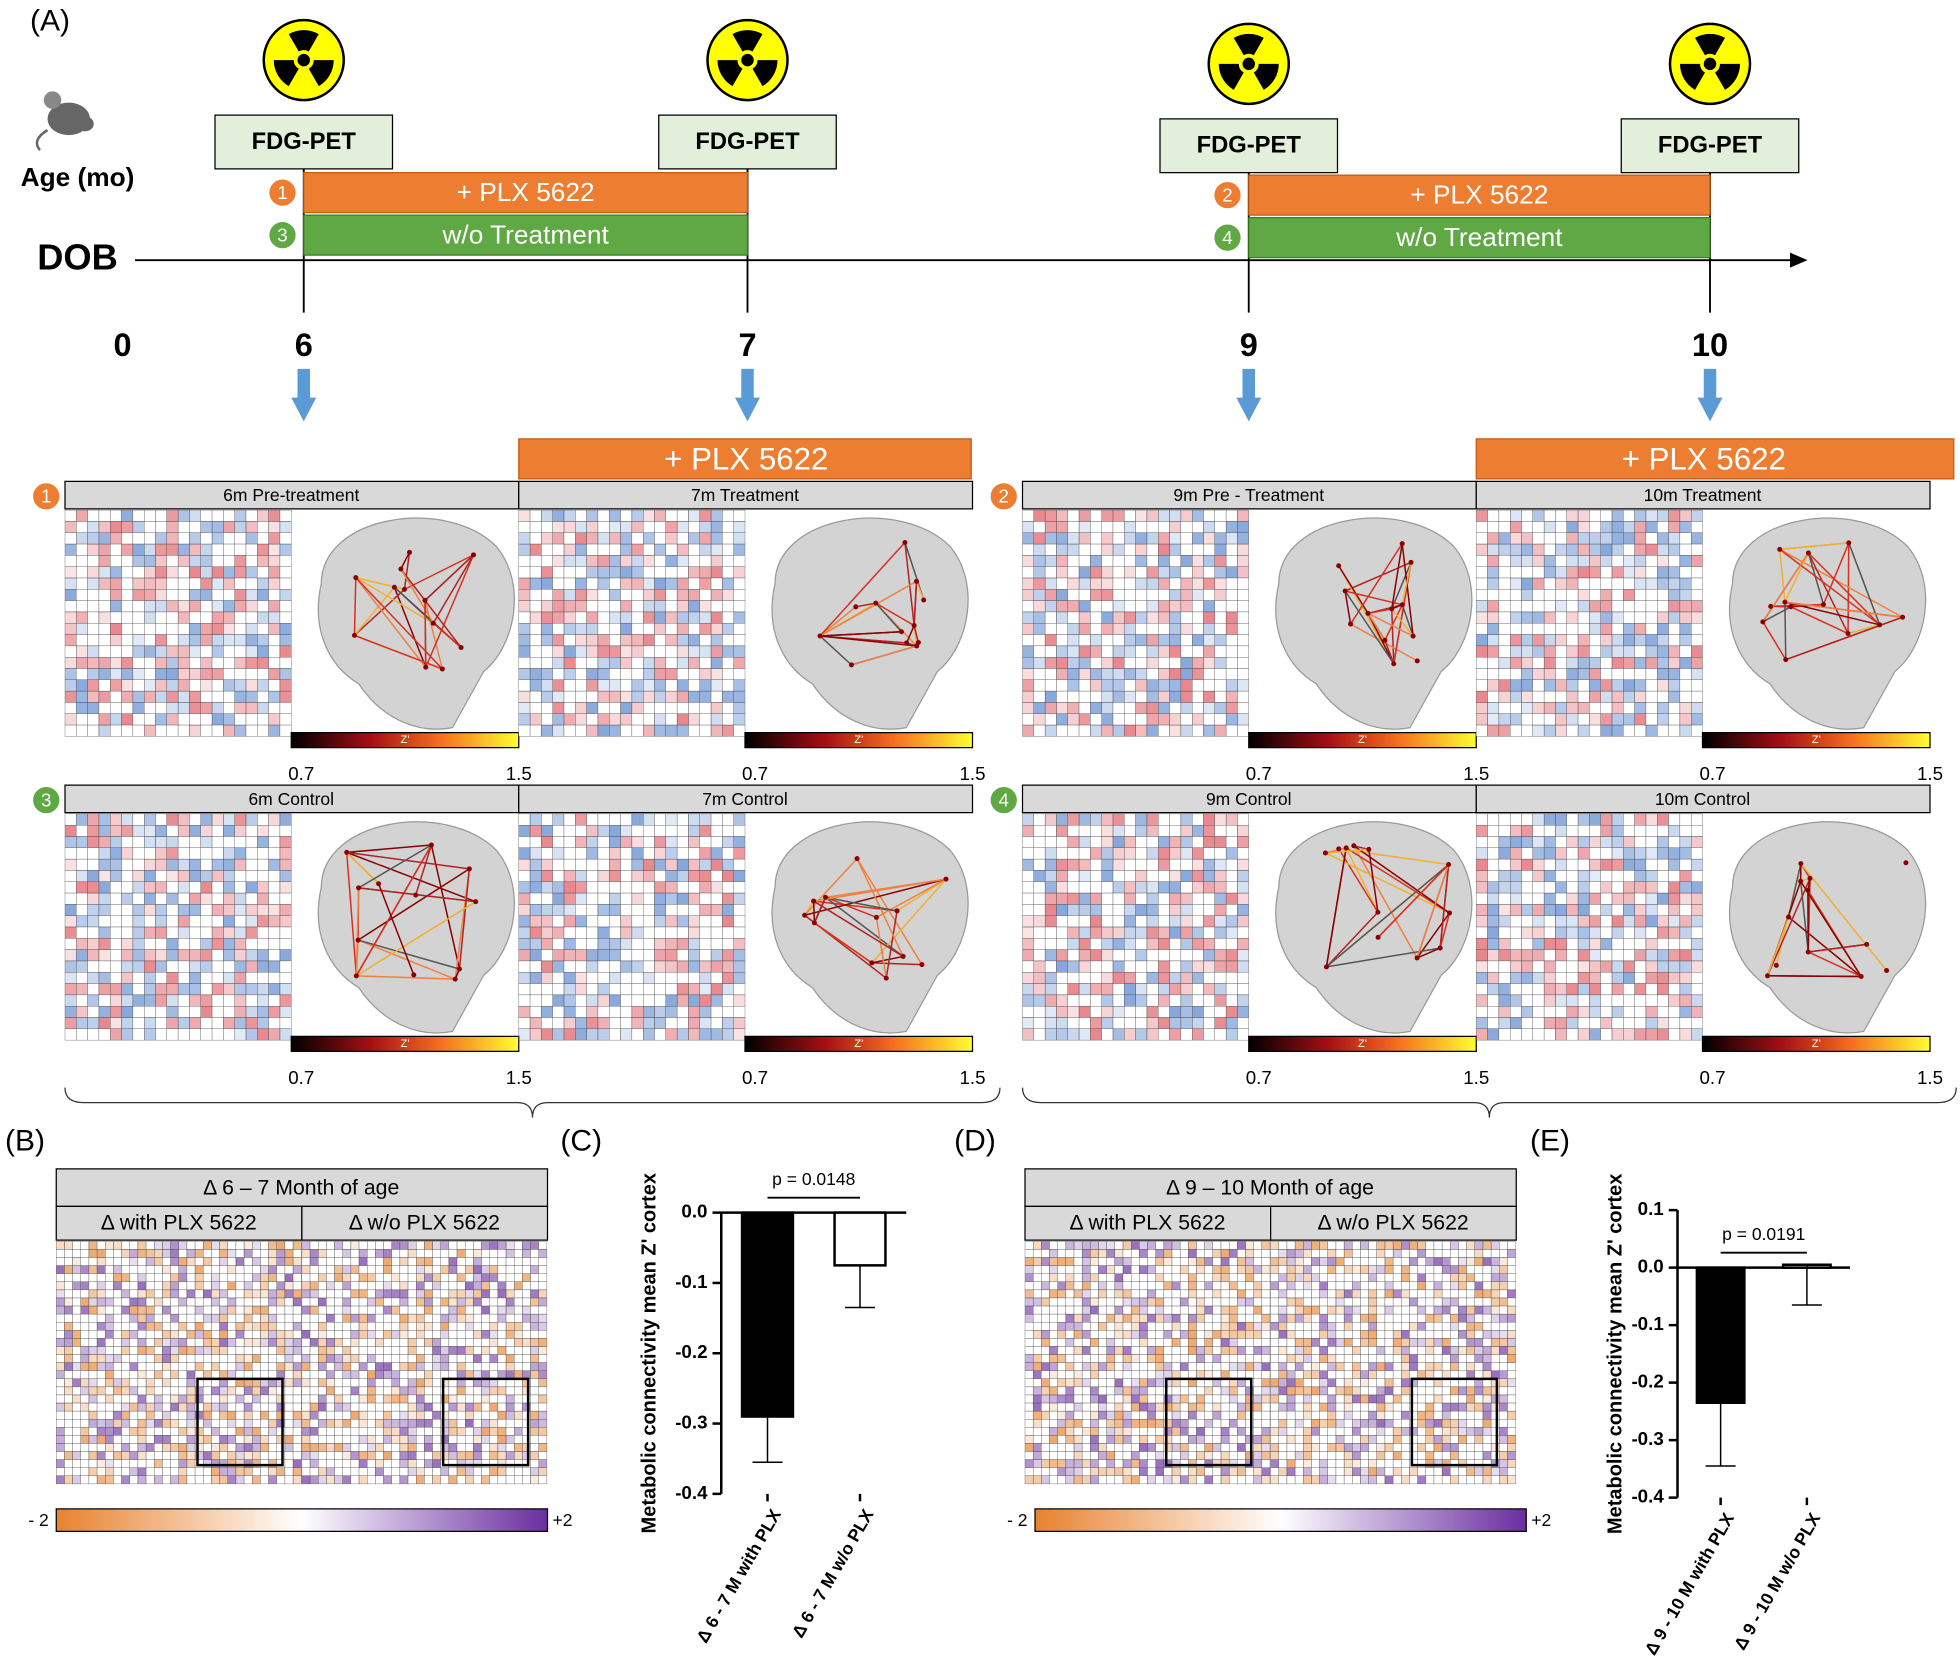 Image resolution: width=1960 pixels, height=1659 pixels. What do you see at coordinates (304, 395) in the screenshot?
I see `arrow-down` at bounding box center [304, 395].